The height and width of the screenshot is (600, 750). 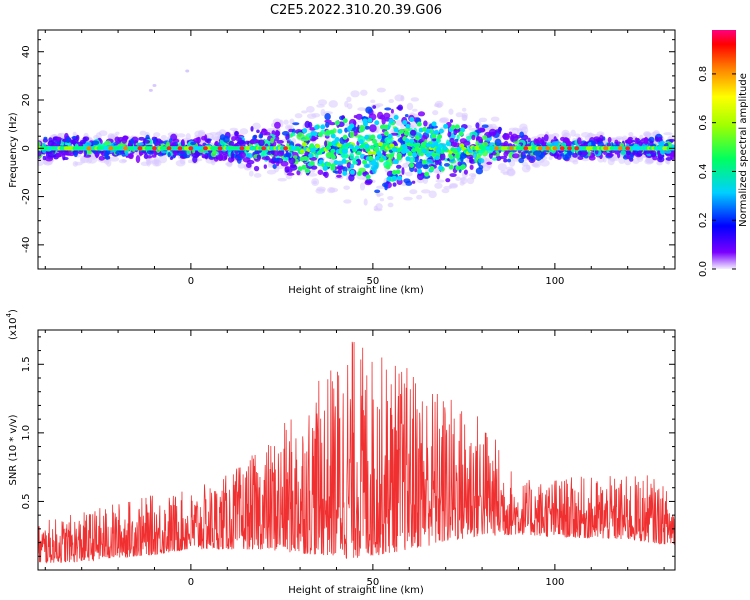 What do you see at coordinates (26, 51) in the screenshot?
I see `y-tick-label: 40` at bounding box center [26, 51].